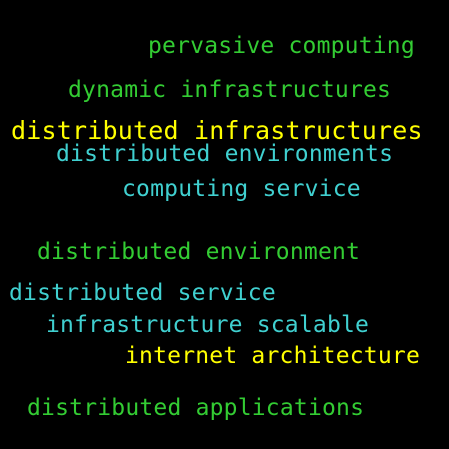 This screenshot has height=449, width=449. Describe the element at coordinates (196, 408) in the screenshot. I see `word-distributed-applications: distributed applications` at that location.